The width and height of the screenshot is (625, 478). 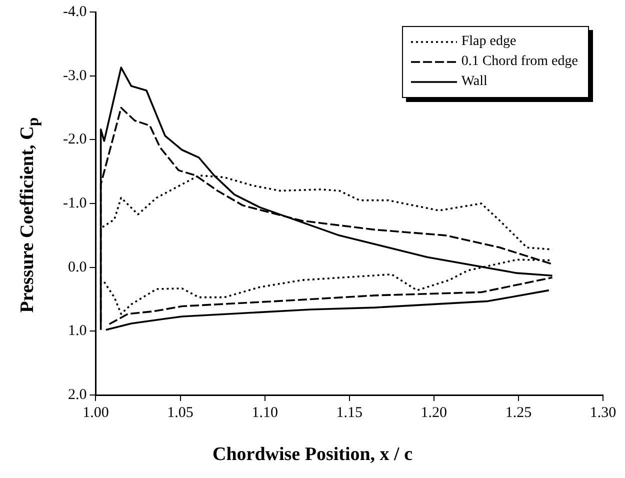 What do you see at coordinates (77, 394) in the screenshot?
I see `y-tick-label: 2.0` at bounding box center [77, 394].